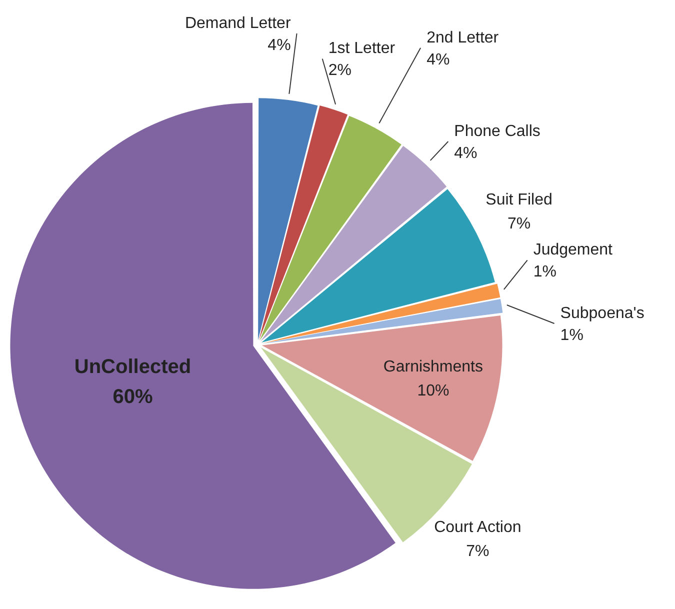  Describe the element at coordinates (519, 200) in the screenshot. I see `slice-label: Suit Filed` at that location.